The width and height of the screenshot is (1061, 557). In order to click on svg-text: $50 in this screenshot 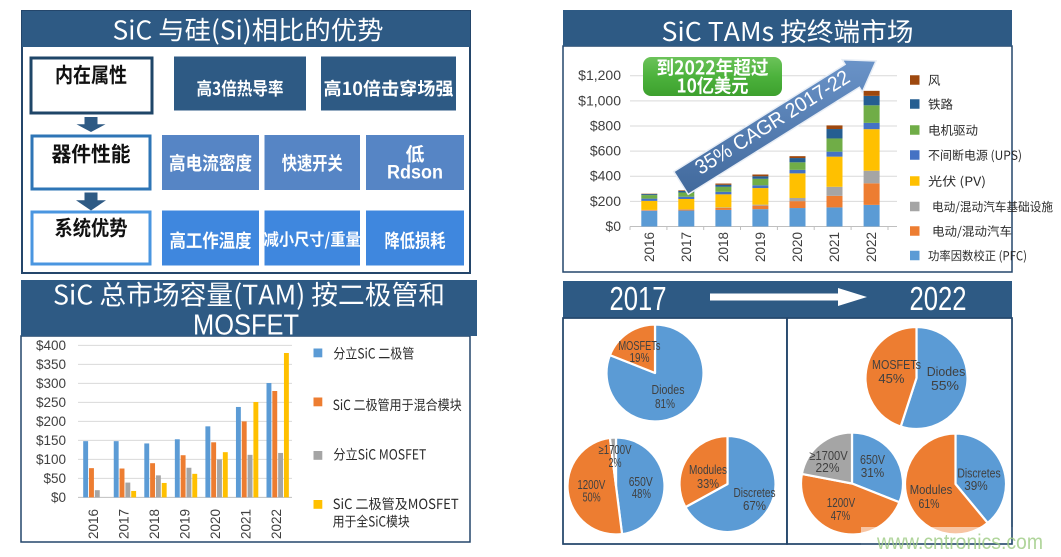, I will do `click(54, 478)`.